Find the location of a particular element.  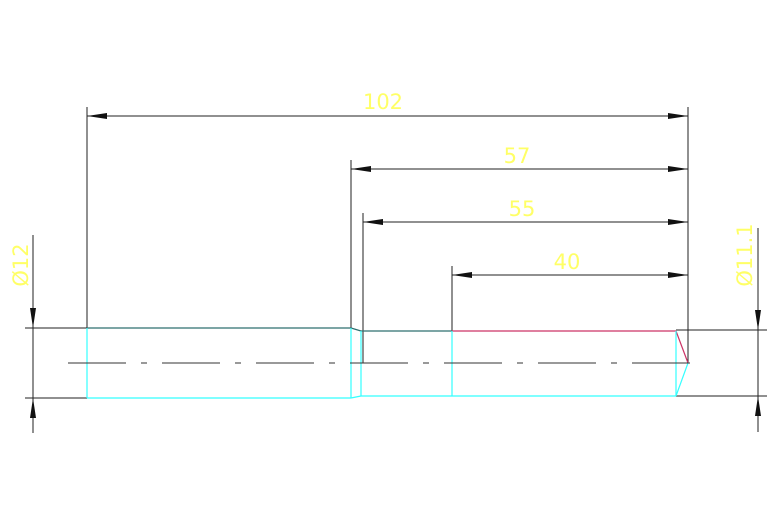

dim-text-102: 102 is located at coordinates (383, 102).